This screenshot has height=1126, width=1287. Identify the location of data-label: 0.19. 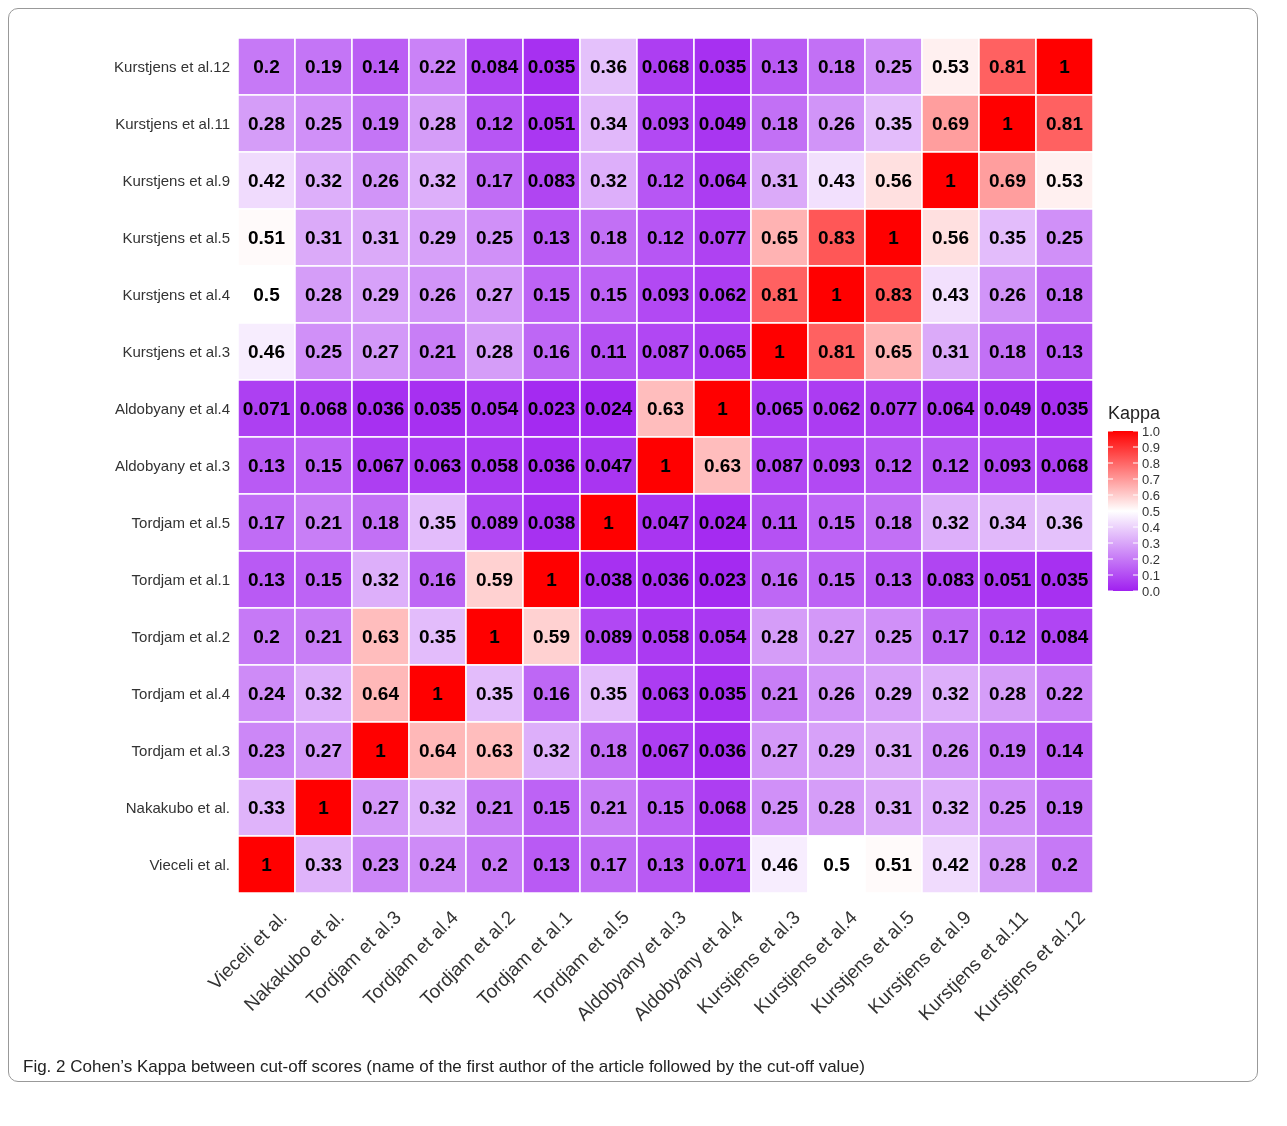
(323, 66).